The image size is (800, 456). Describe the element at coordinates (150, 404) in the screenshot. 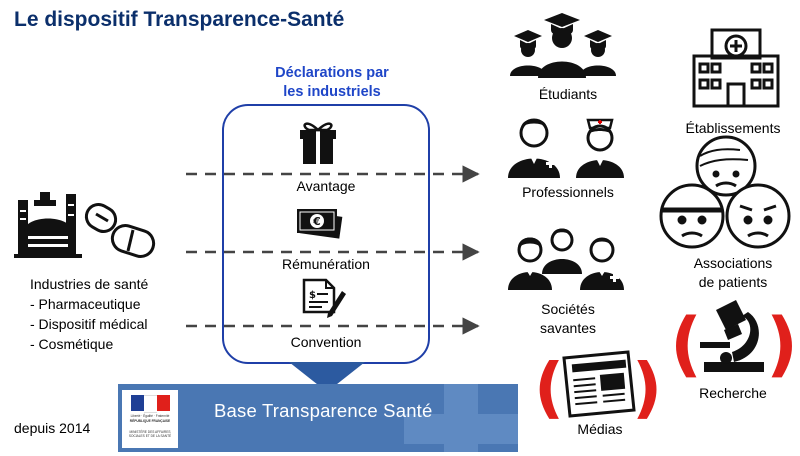

I see `flag-icon` at that location.